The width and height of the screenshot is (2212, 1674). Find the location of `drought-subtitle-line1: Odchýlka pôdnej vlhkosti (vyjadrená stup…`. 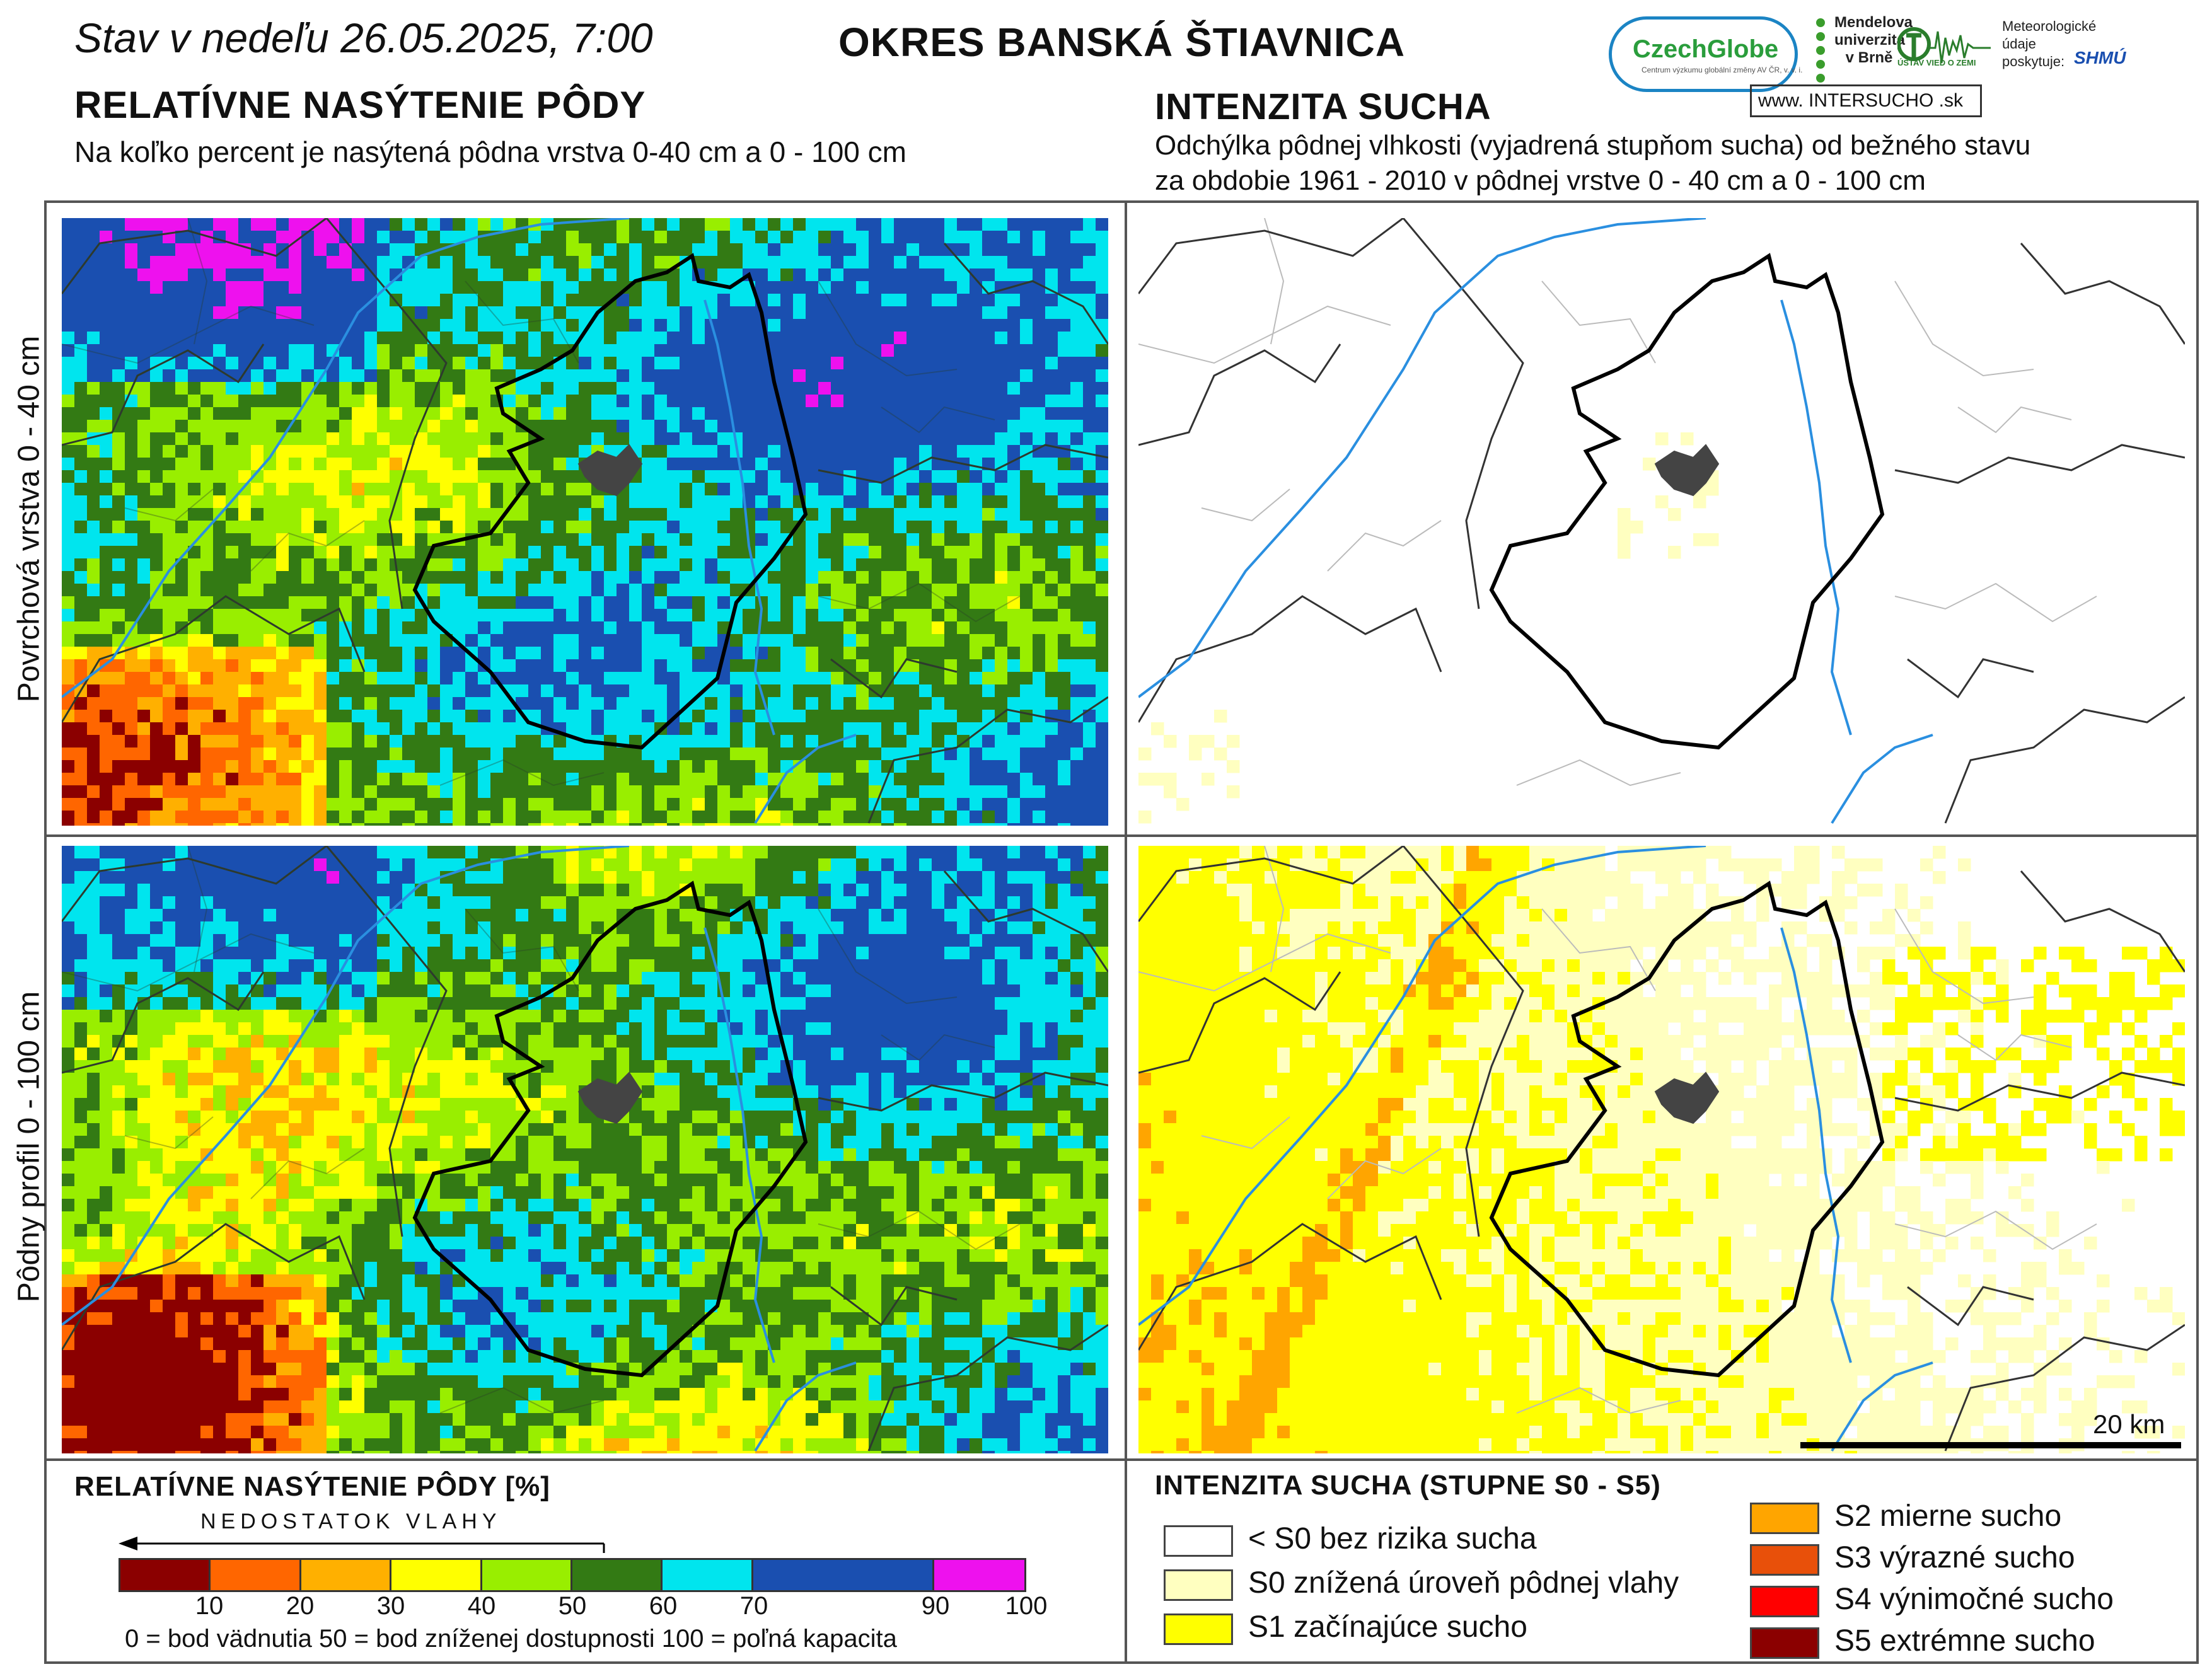

drought-subtitle-line1: Odchýlka pôdnej vlhkosti (vyjadrená stup… is located at coordinates (1593, 145).